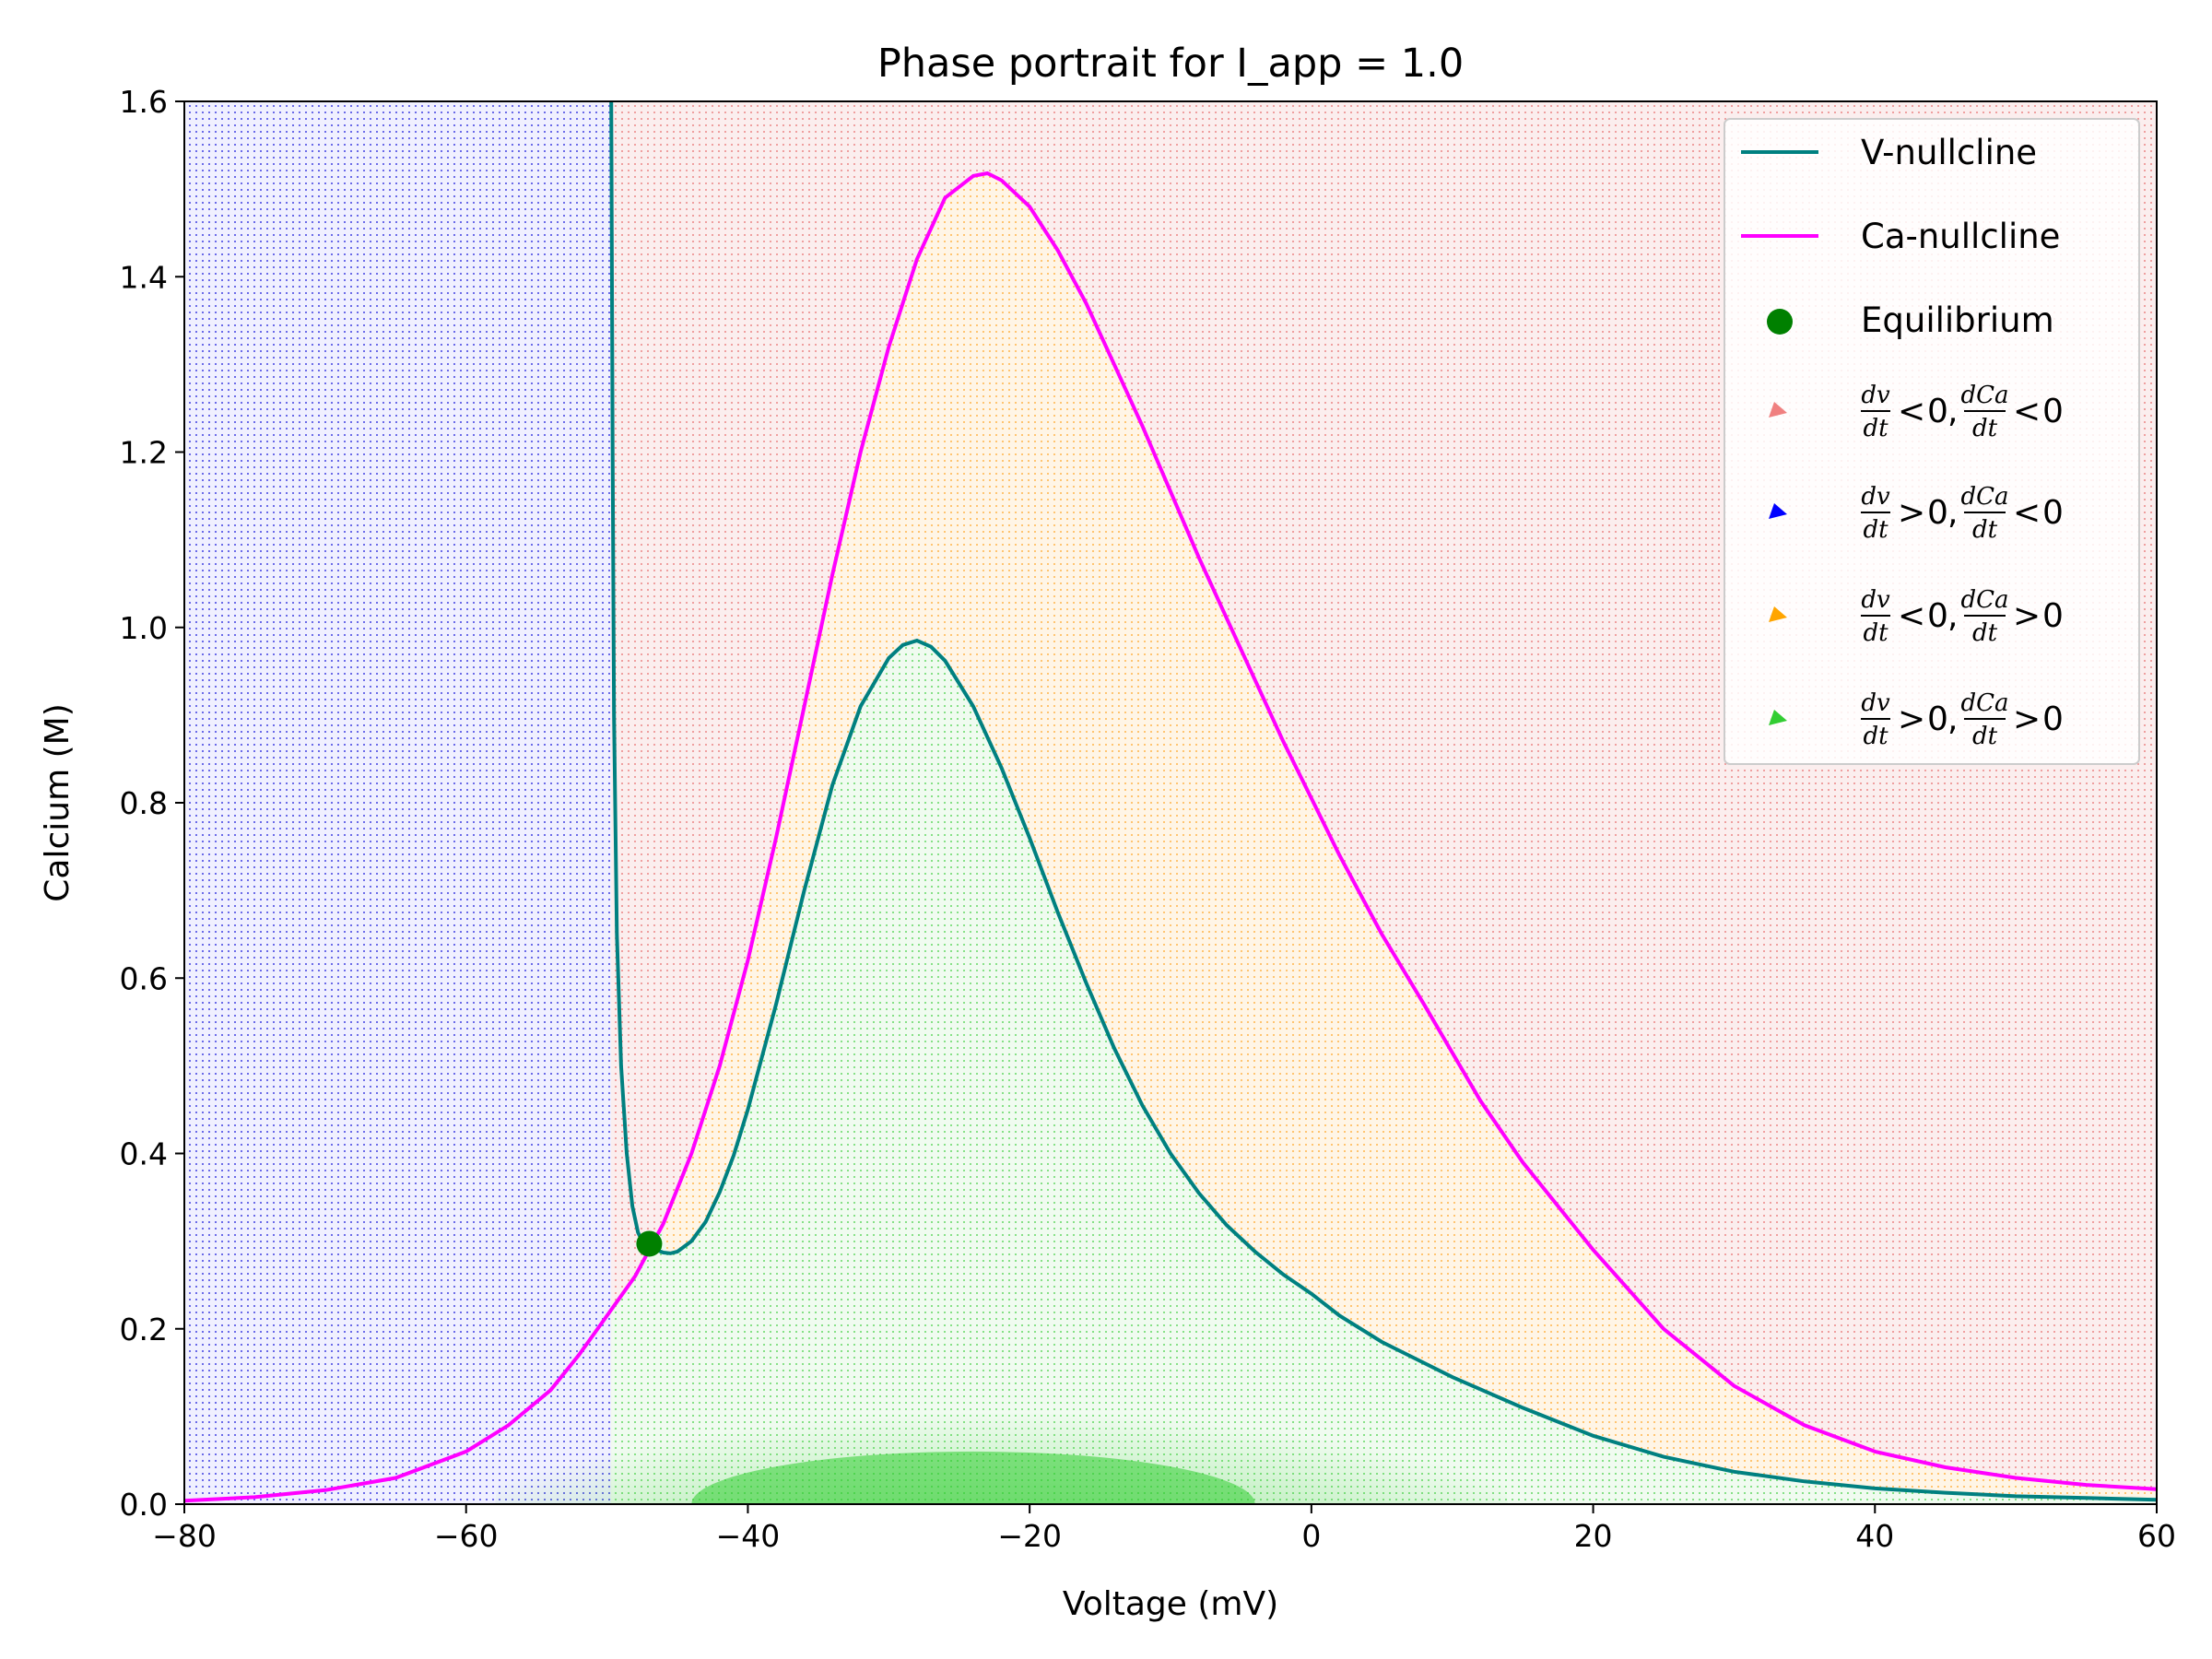  What do you see at coordinates (649, 1243) in the screenshot?
I see `equilibrium-point` at bounding box center [649, 1243].